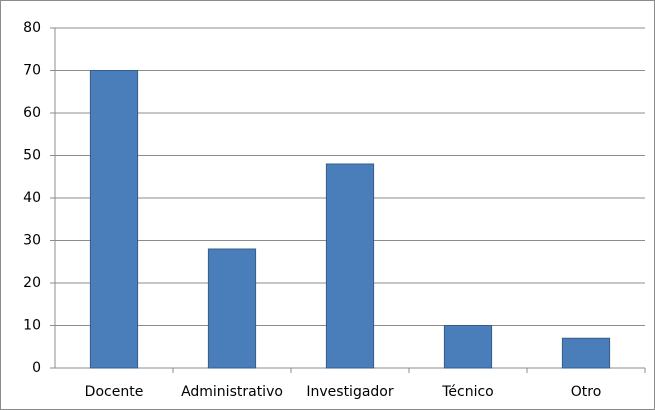  I want to click on x-tick-label: Técnico, so click(467, 392).